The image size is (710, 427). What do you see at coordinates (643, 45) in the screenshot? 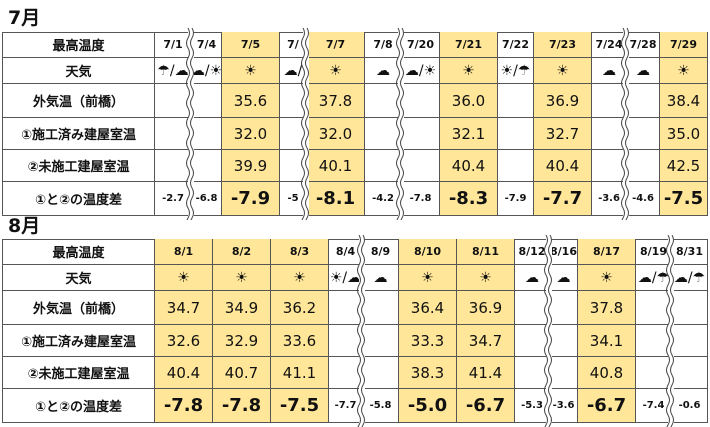
I see `july-max-temp-cell: 7/28` at bounding box center [643, 45].